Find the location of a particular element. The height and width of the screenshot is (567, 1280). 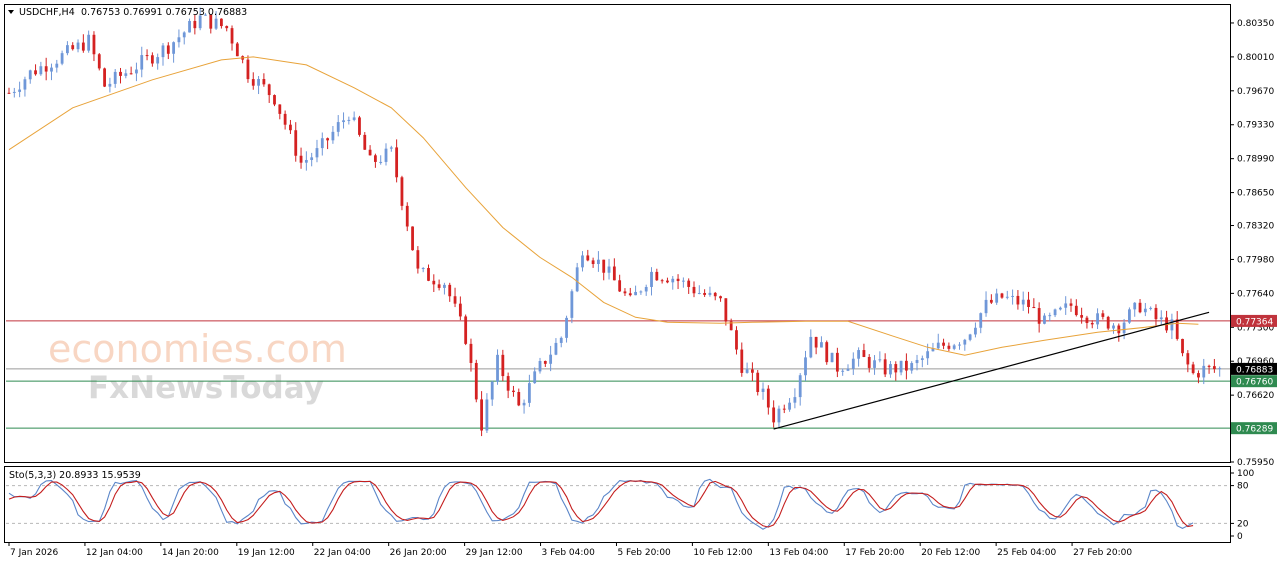

price-tick-label: 0.79330 is located at coordinates (1255, 126).